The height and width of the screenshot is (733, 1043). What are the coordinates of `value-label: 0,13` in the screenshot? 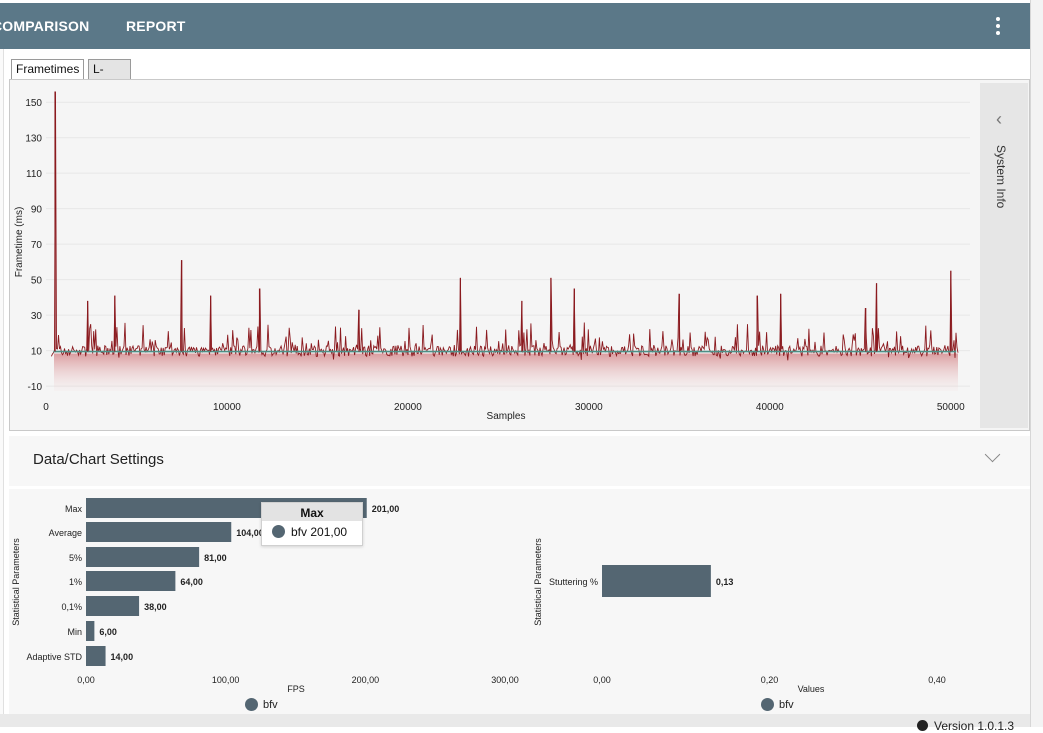 It's located at (725, 582).